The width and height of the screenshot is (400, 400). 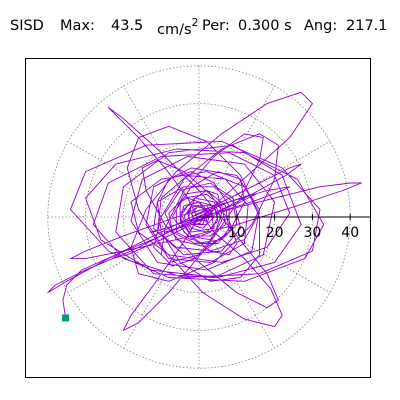 I want to click on angle-label: Ang:, so click(x=321, y=26).